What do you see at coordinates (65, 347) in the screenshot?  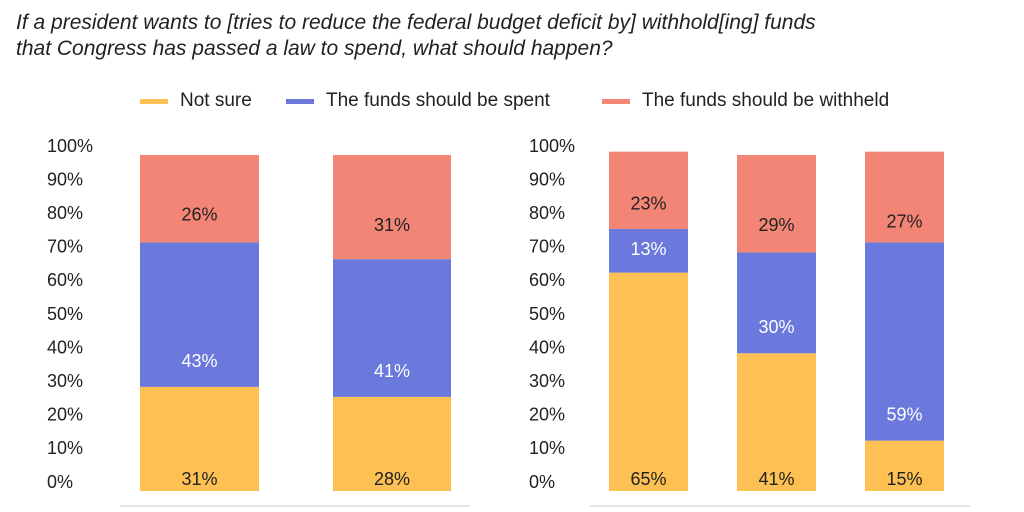 I see `chart1-y-tick-label: 40%` at bounding box center [65, 347].